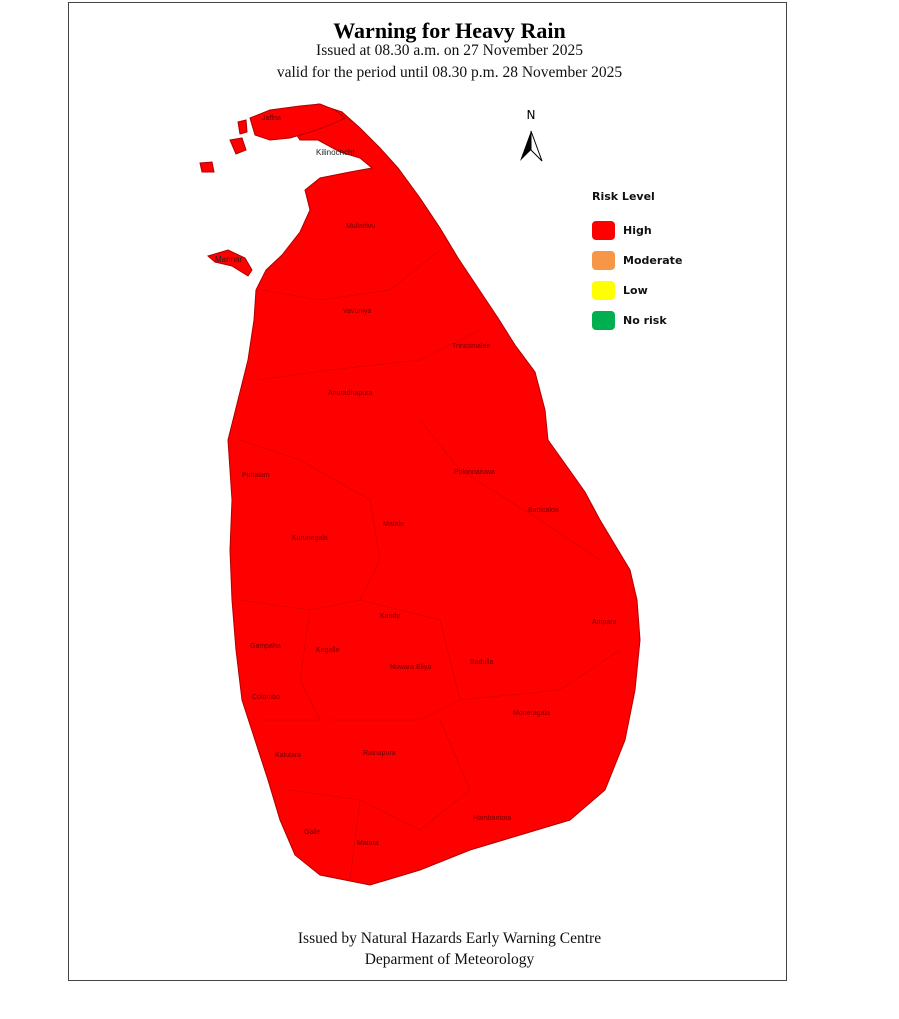 The width and height of the screenshot is (899, 1019). Describe the element at coordinates (449, 50) in the screenshot. I see `issued-time: Issued at 08.30 a.m. on 27 November 2025` at that location.